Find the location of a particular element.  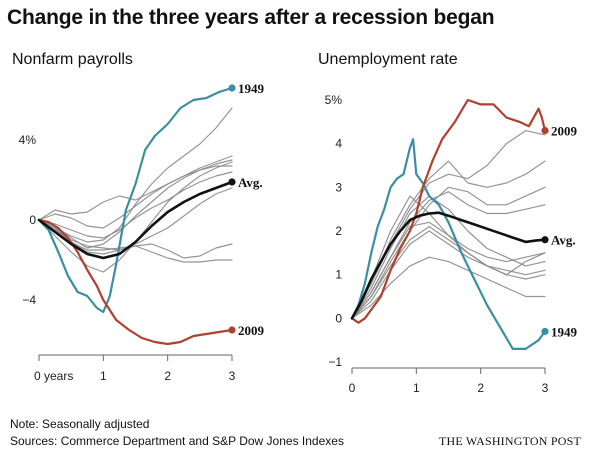

x-tick-label: 0 years is located at coordinates (53, 376).